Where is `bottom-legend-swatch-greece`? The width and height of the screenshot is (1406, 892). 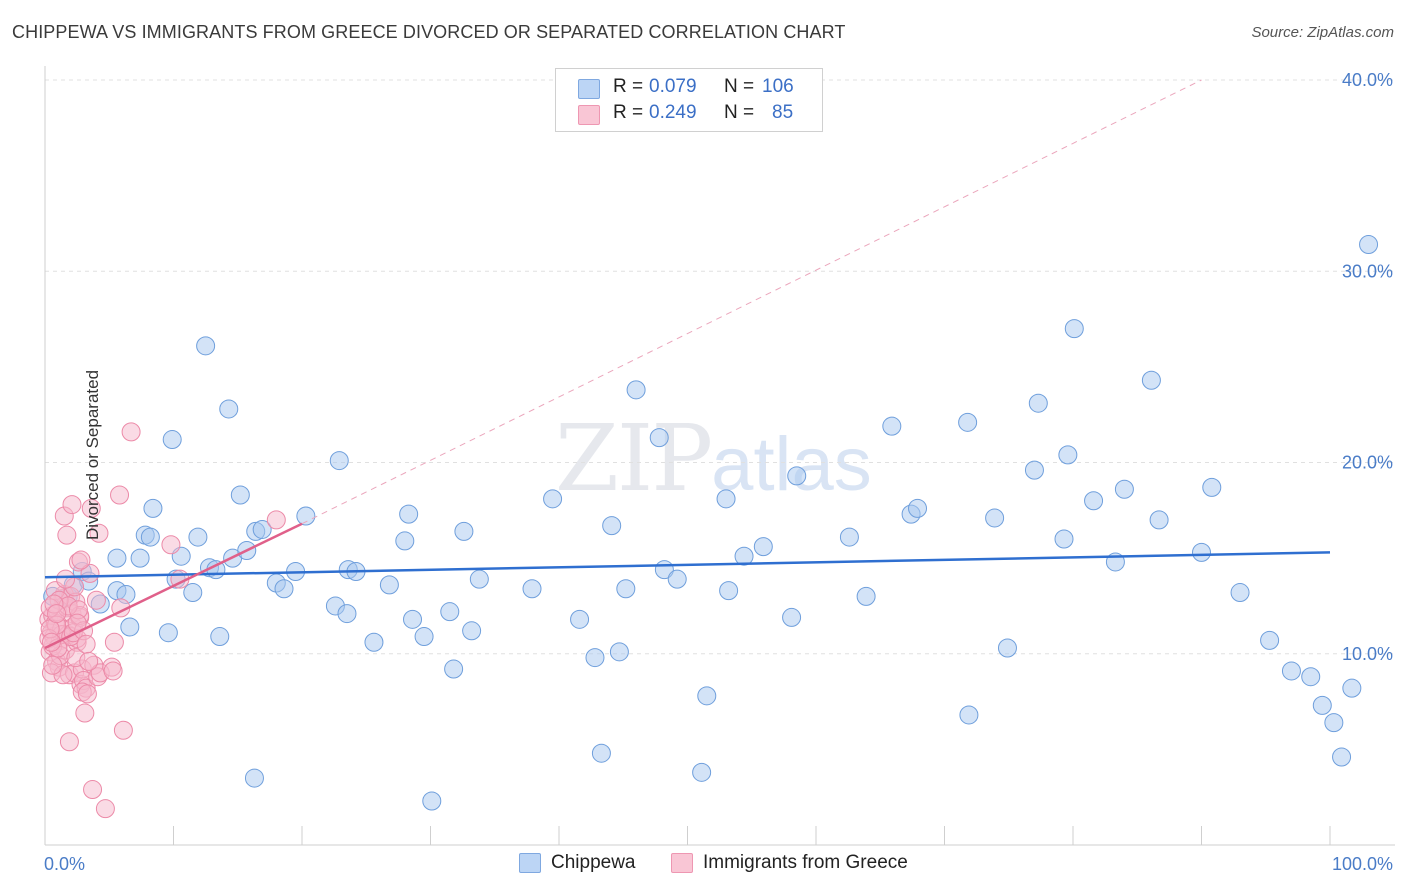
bottom-legend-swatch-greece is located at coordinates (682, 863).